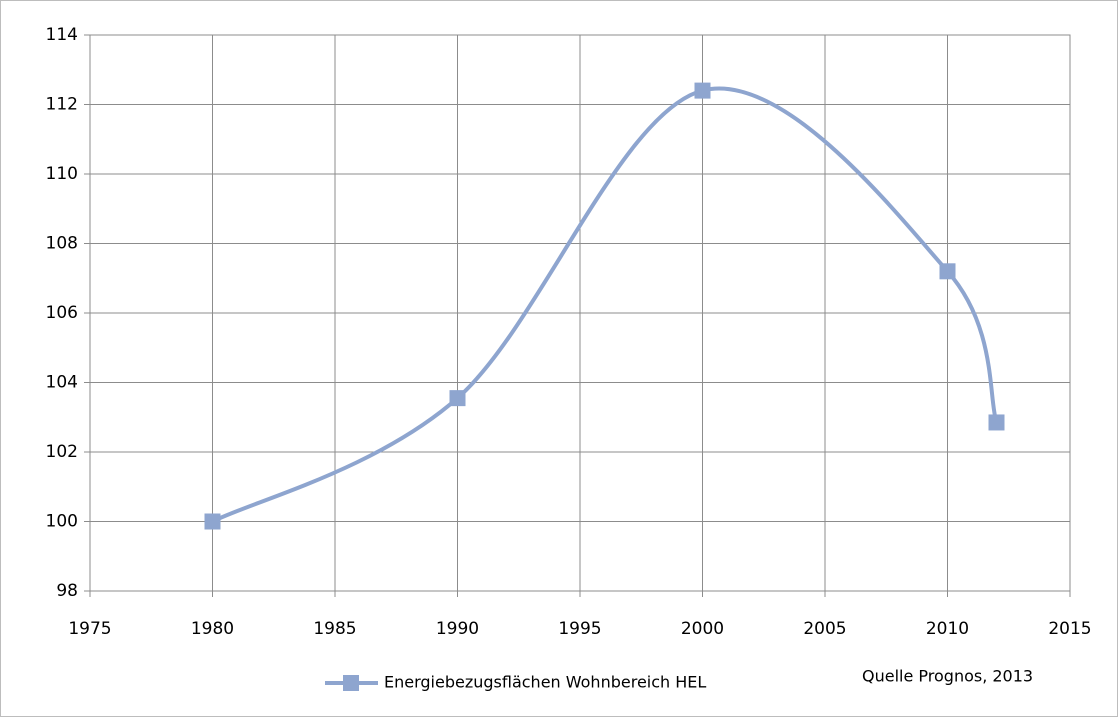 The image size is (1118, 717). I want to click on x-tick-label: 2015, so click(1069, 629).